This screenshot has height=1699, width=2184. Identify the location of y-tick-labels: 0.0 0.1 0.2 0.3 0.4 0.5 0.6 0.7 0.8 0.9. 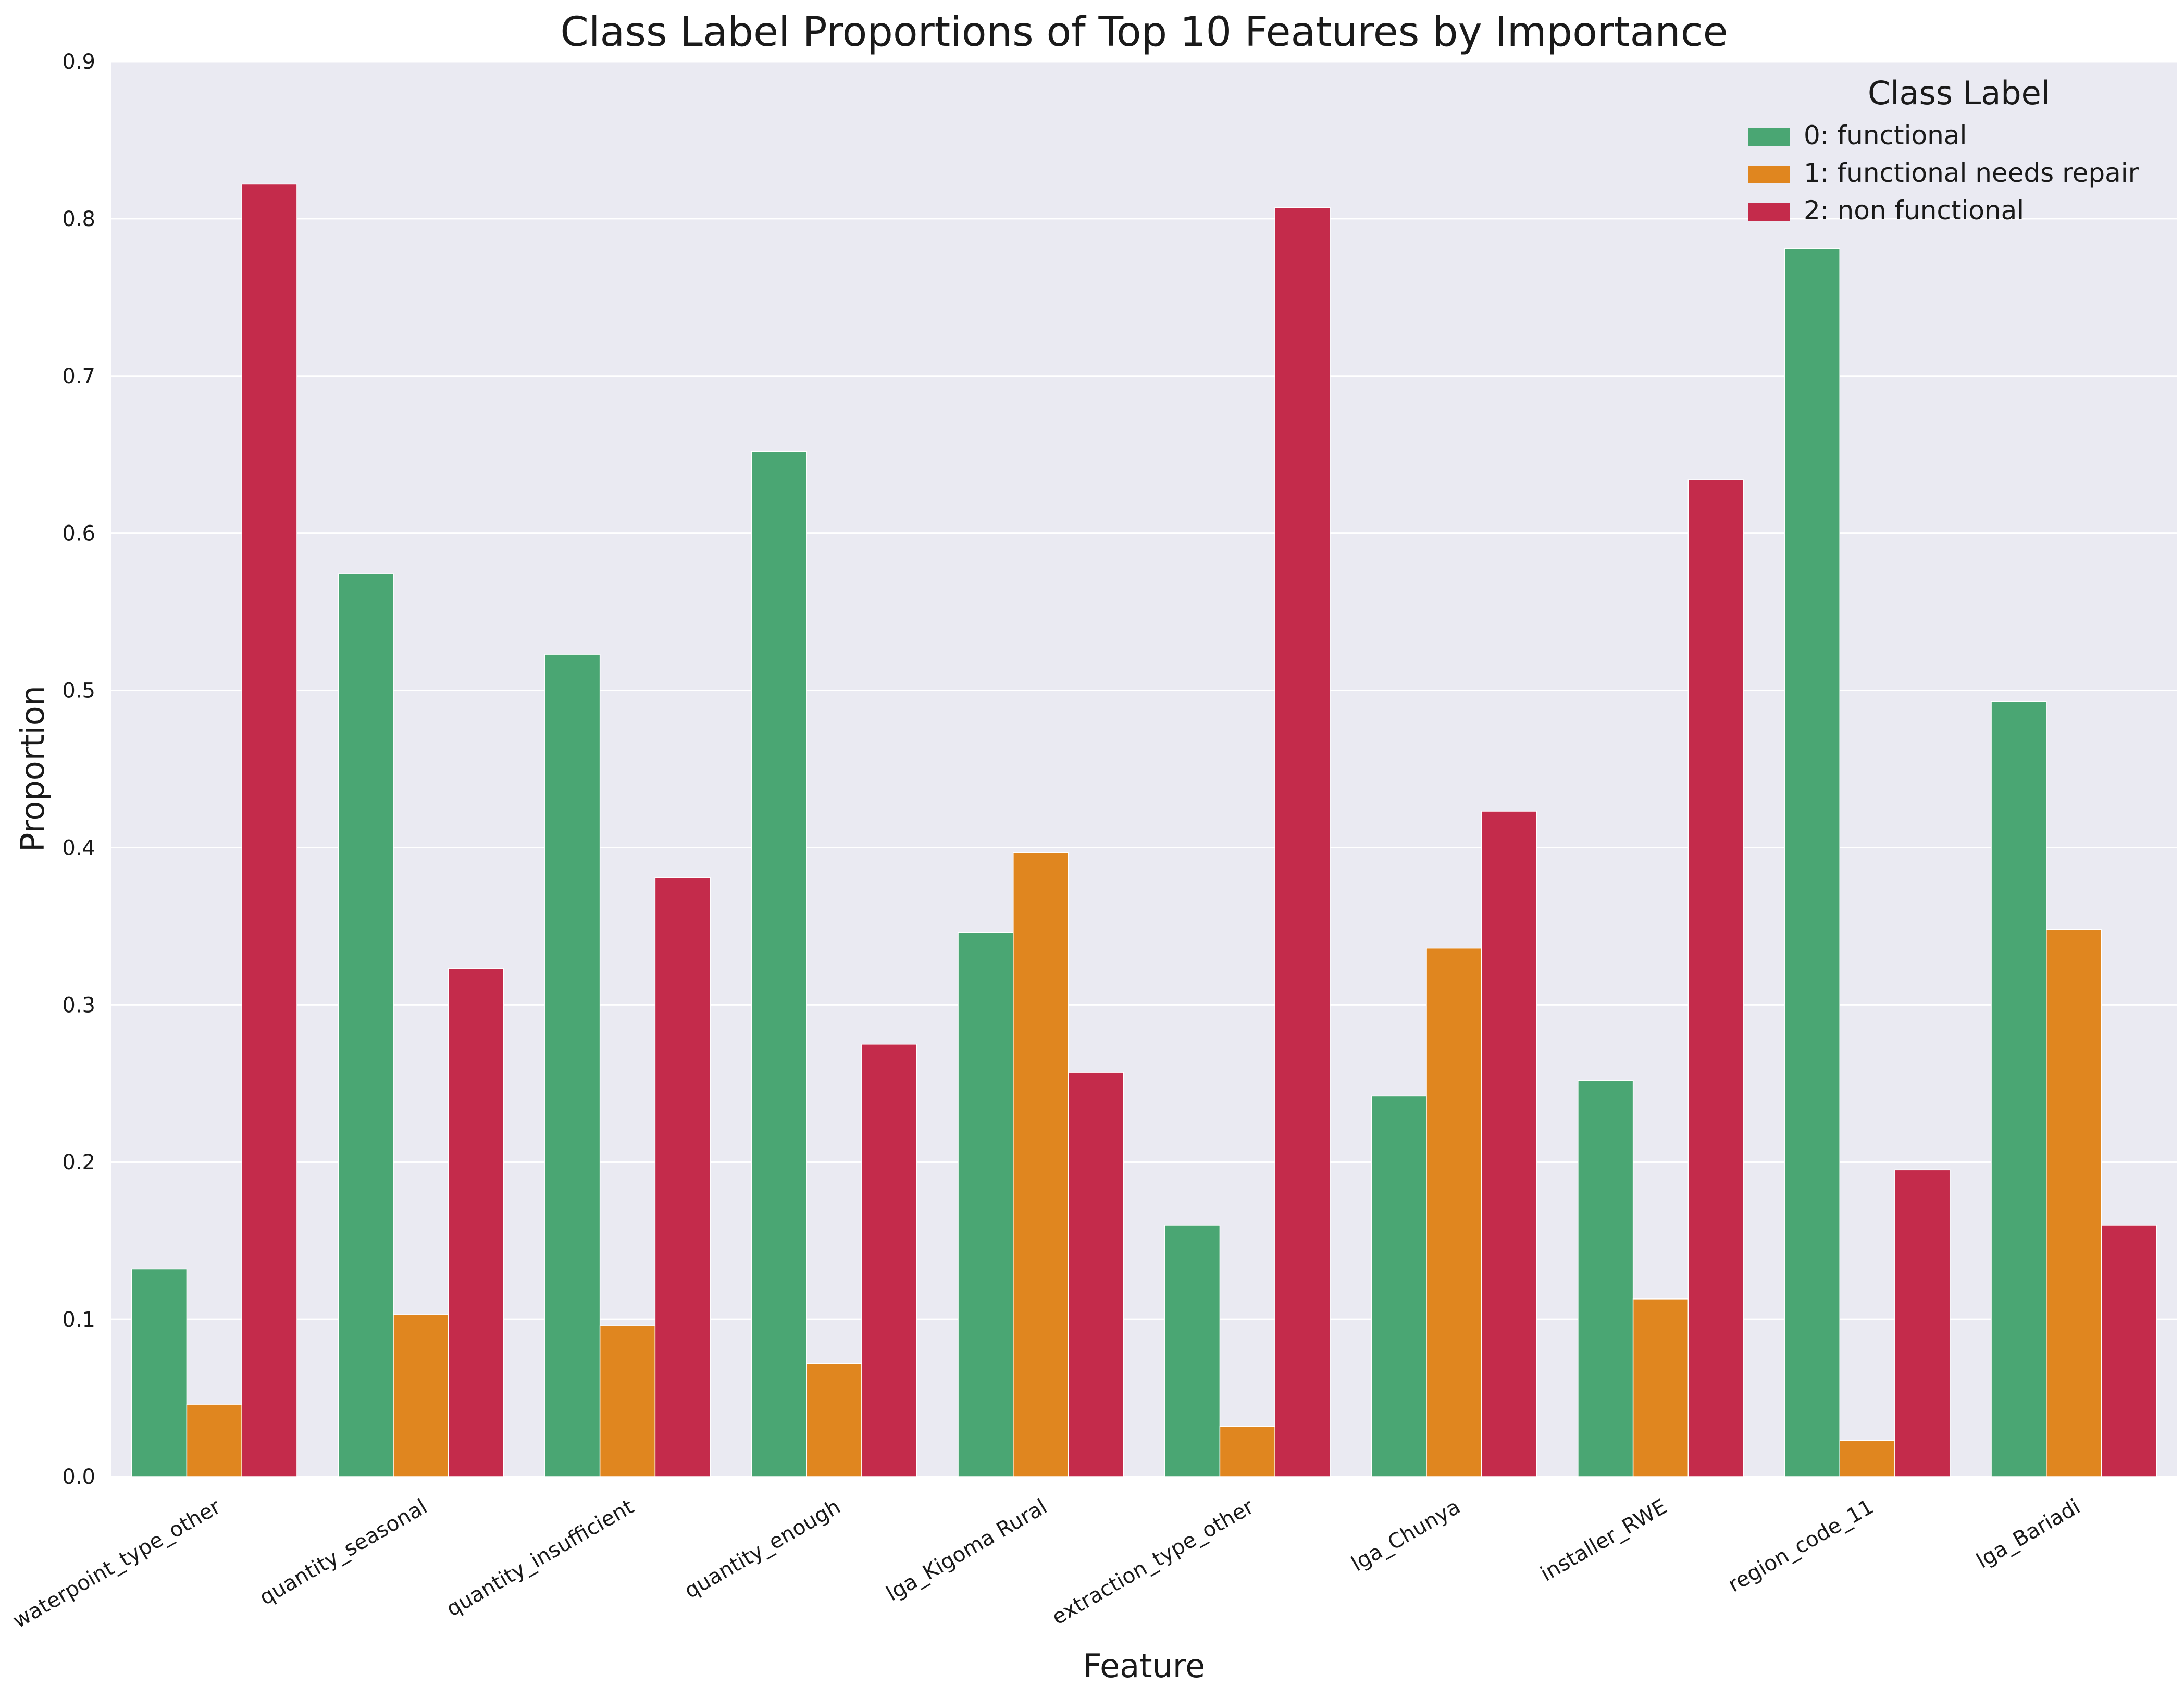
(78, 769).